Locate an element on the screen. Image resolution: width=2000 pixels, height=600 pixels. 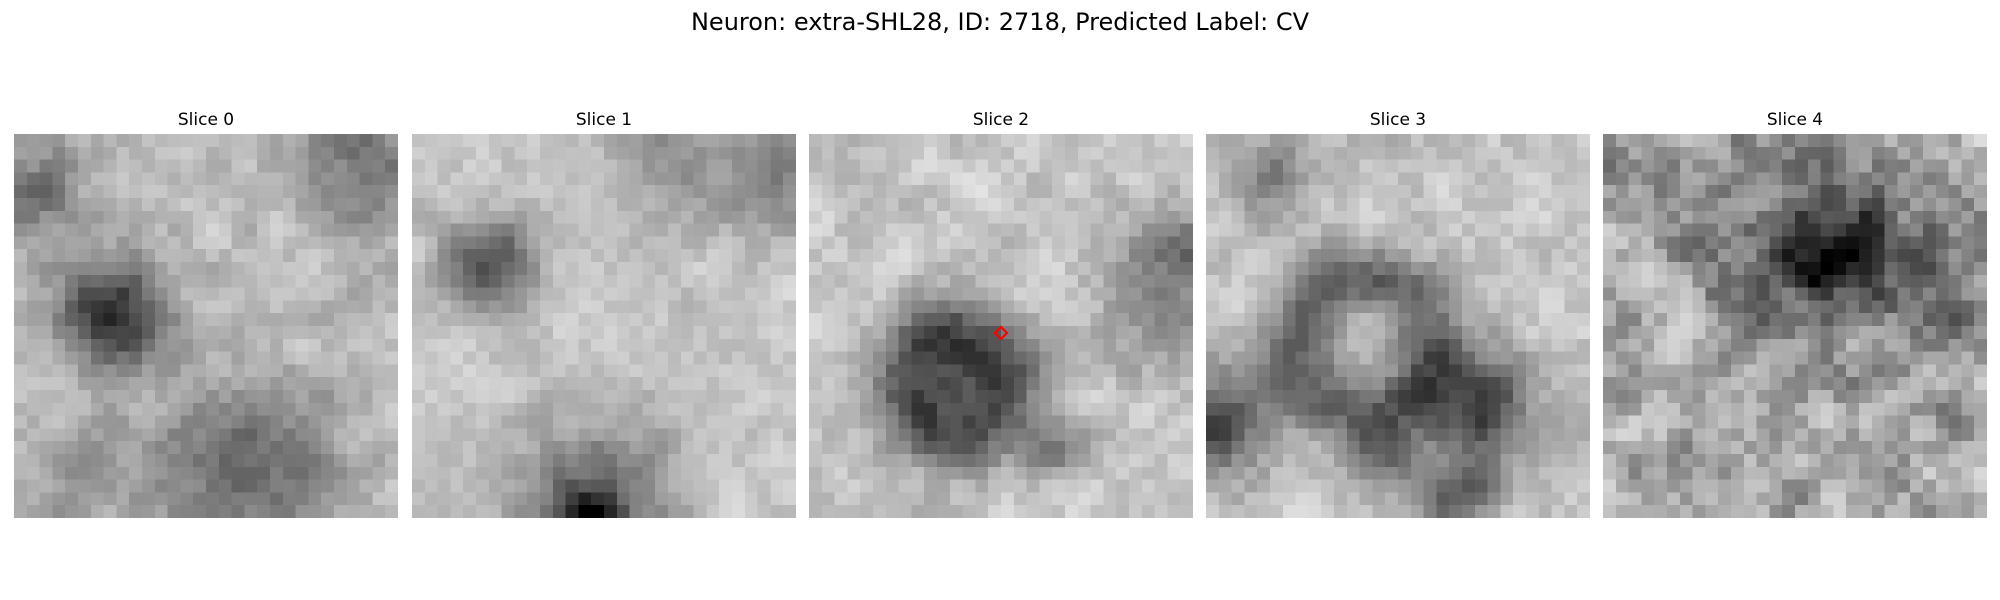
slice-title-0: Slice 0 is located at coordinates (206, 120).